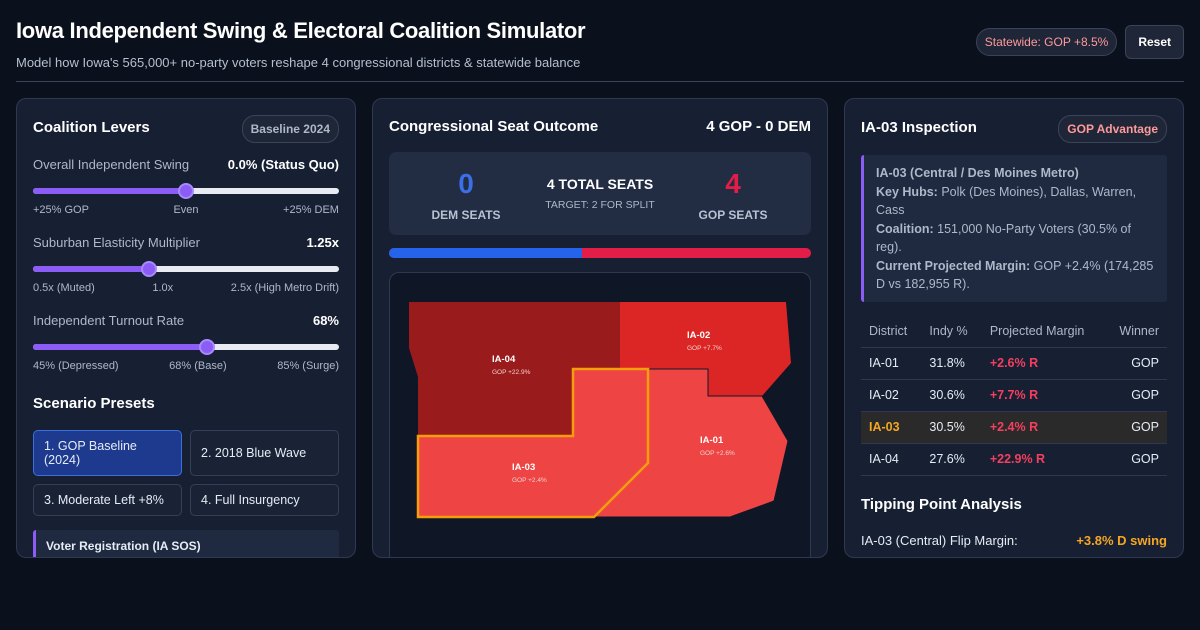 This screenshot has width=1200, height=630. I want to click on dem-seat-count: 0 DEM SEATS, so click(466, 195).